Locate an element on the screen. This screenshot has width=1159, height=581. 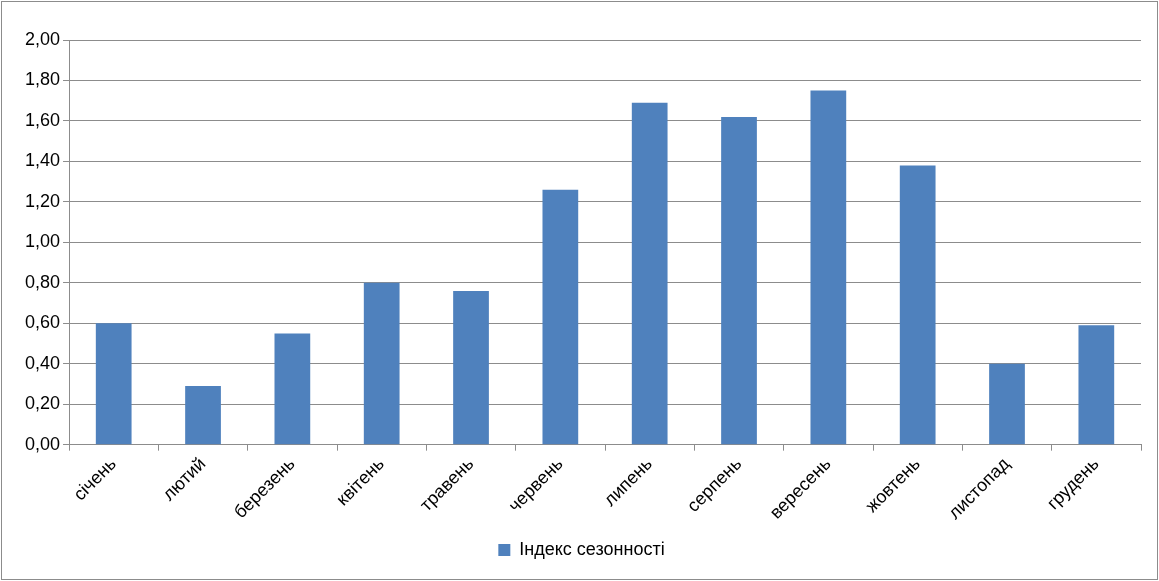
y-tick-label: 1,60 is located at coordinates (42, 119).